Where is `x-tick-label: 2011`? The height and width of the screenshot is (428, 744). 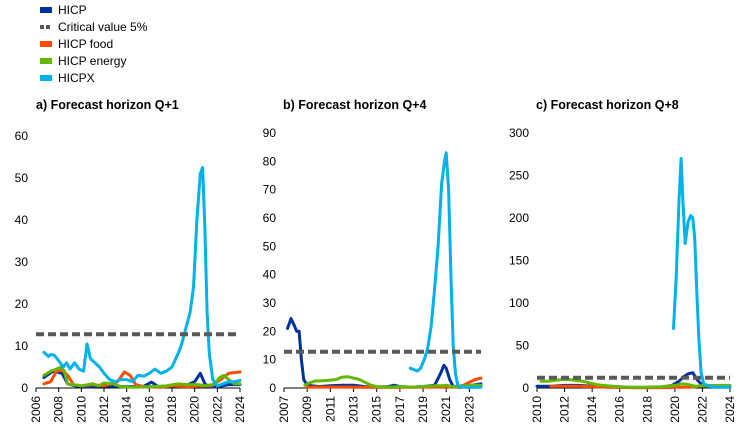 x-tick-label: 2011 is located at coordinates (330, 409).